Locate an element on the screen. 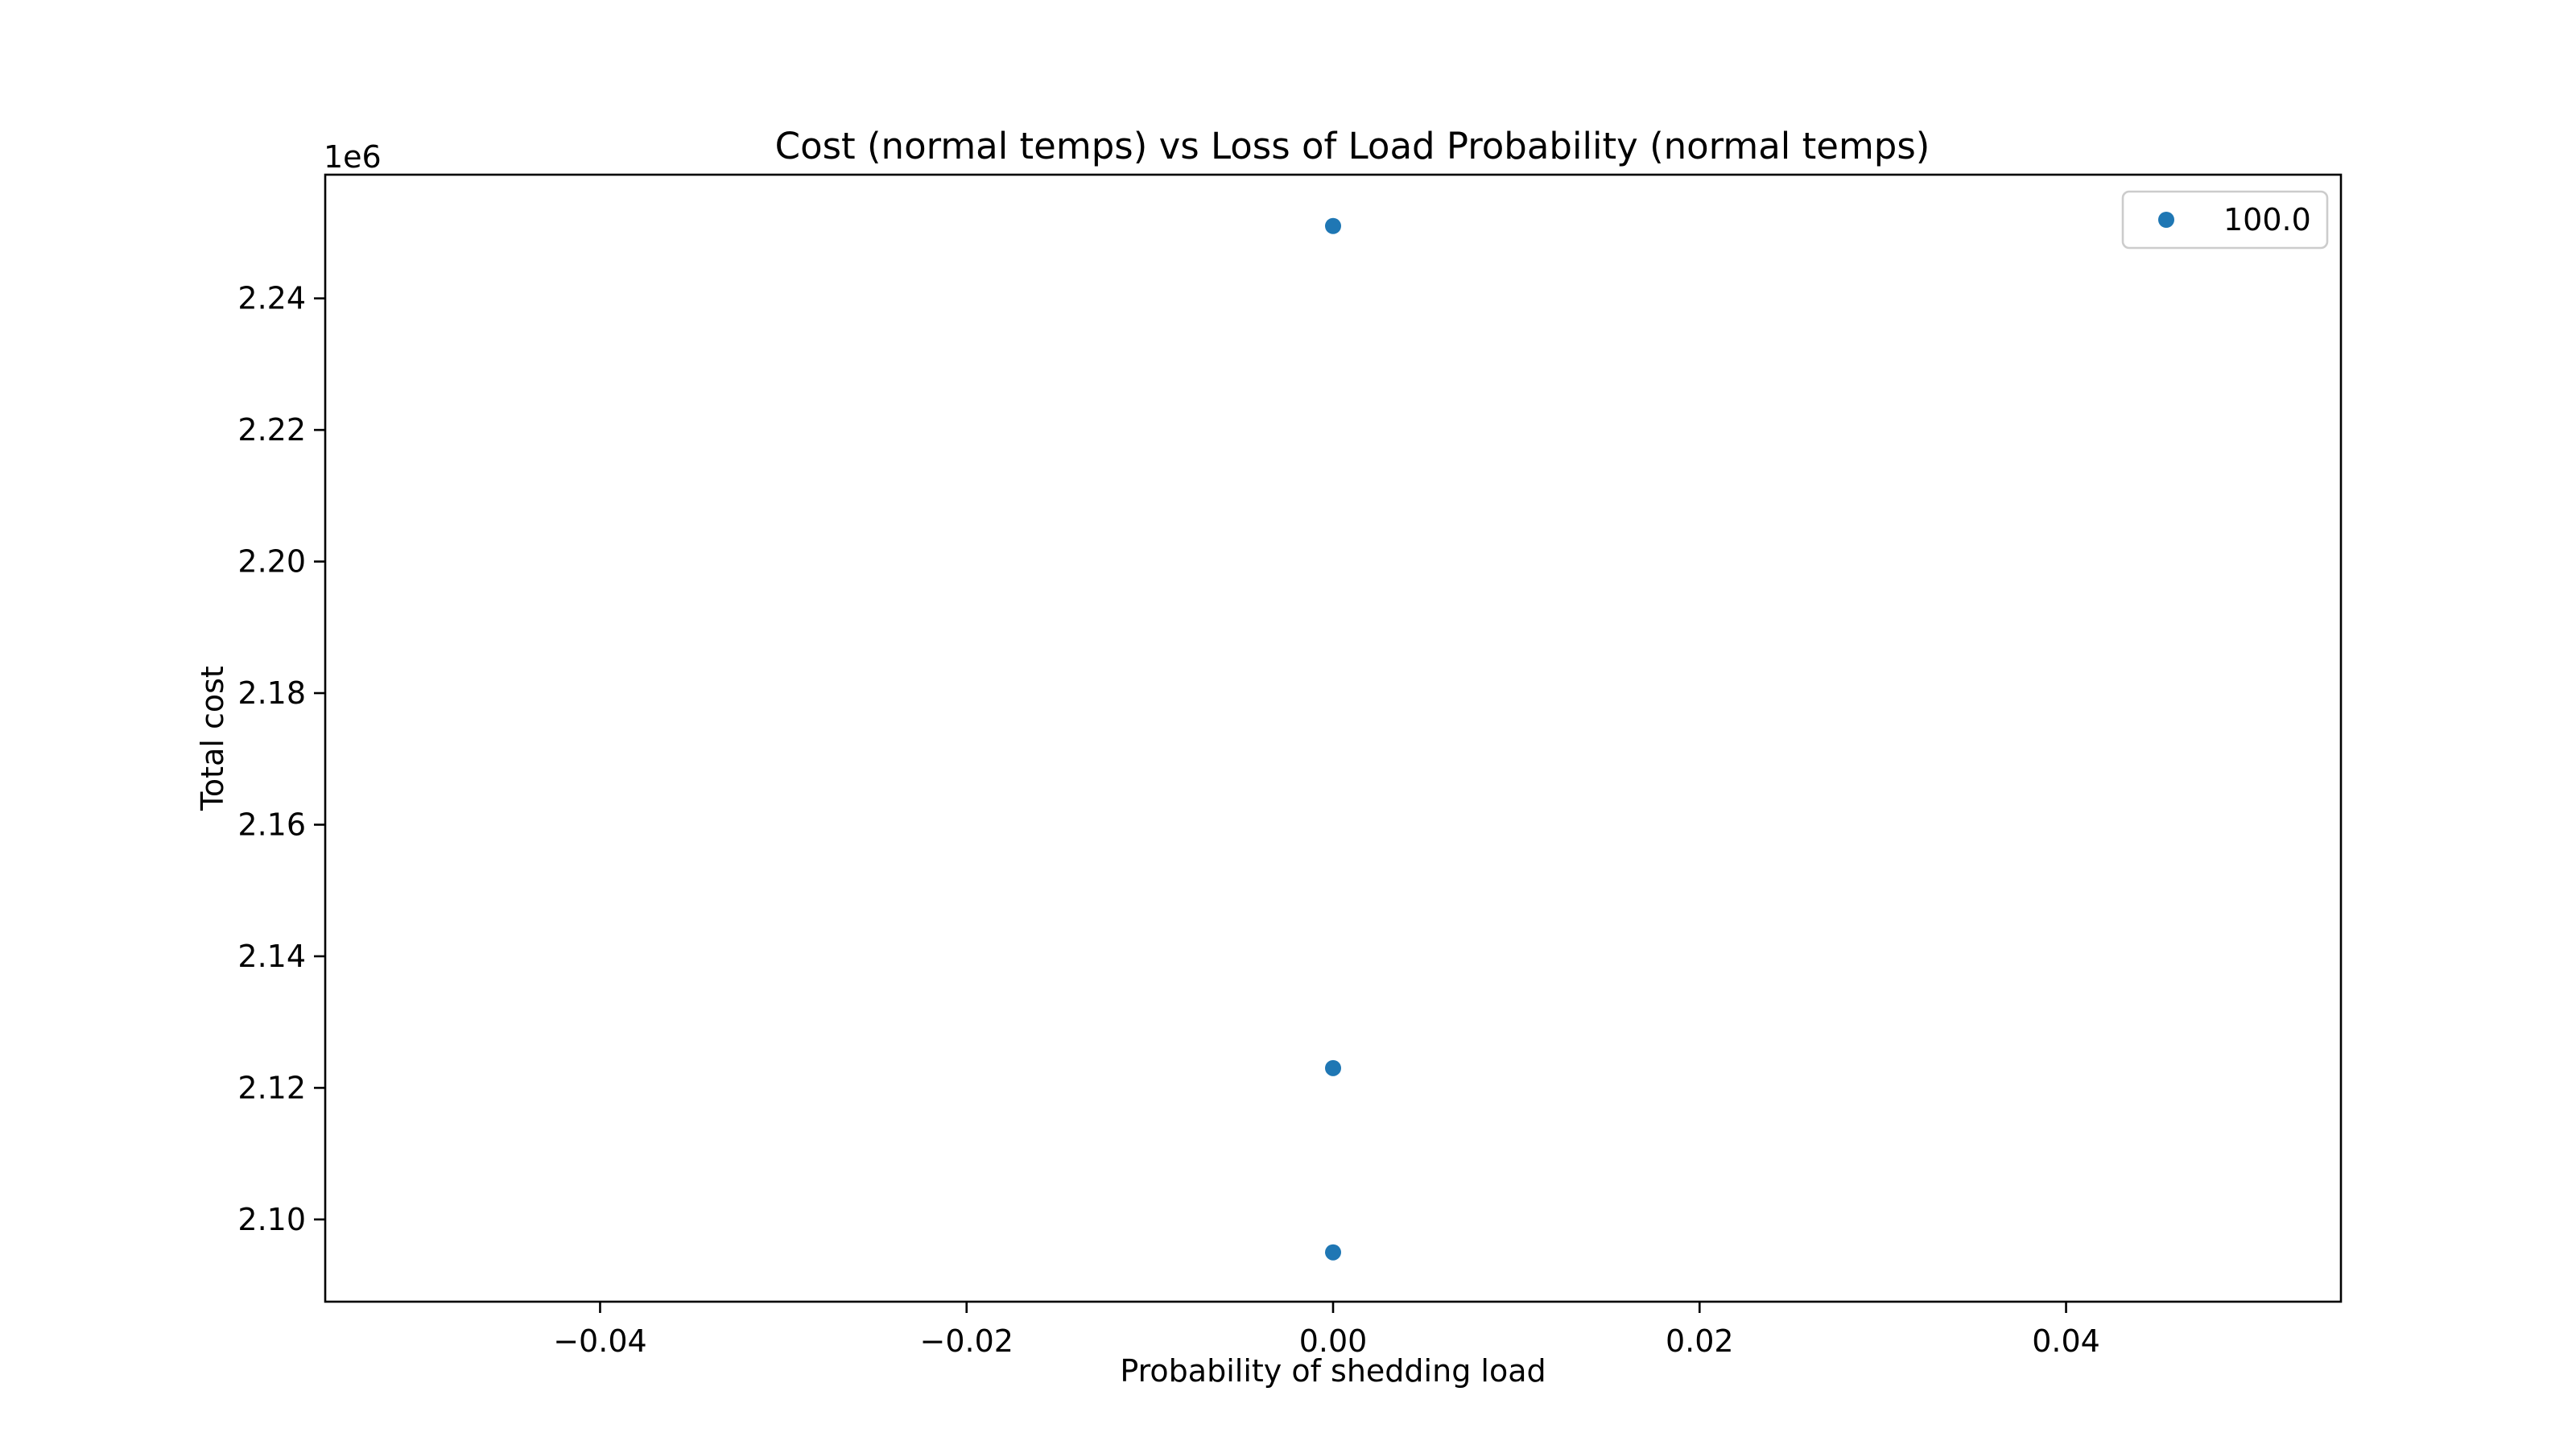 The width and height of the screenshot is (2576, 1449). legend: 100.0 is located at coordinates (2225, 220).